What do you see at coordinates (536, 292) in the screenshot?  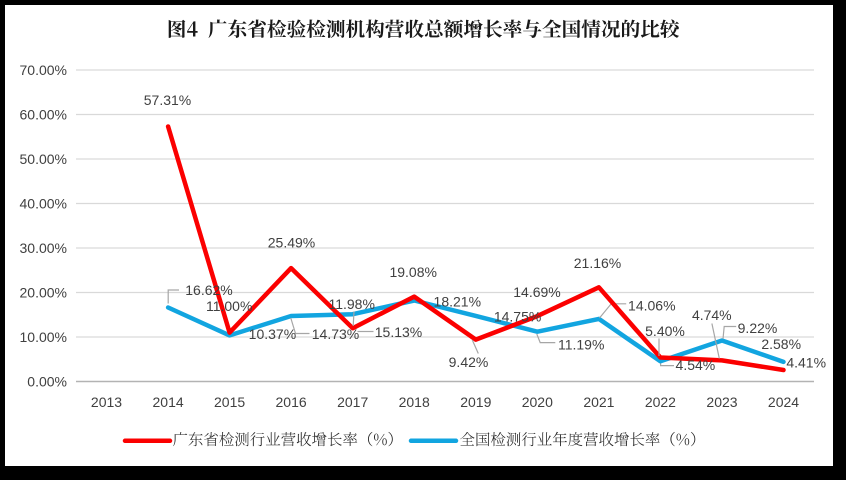 I see `svg-text: 14.69%` at bounding box center [536, 292].